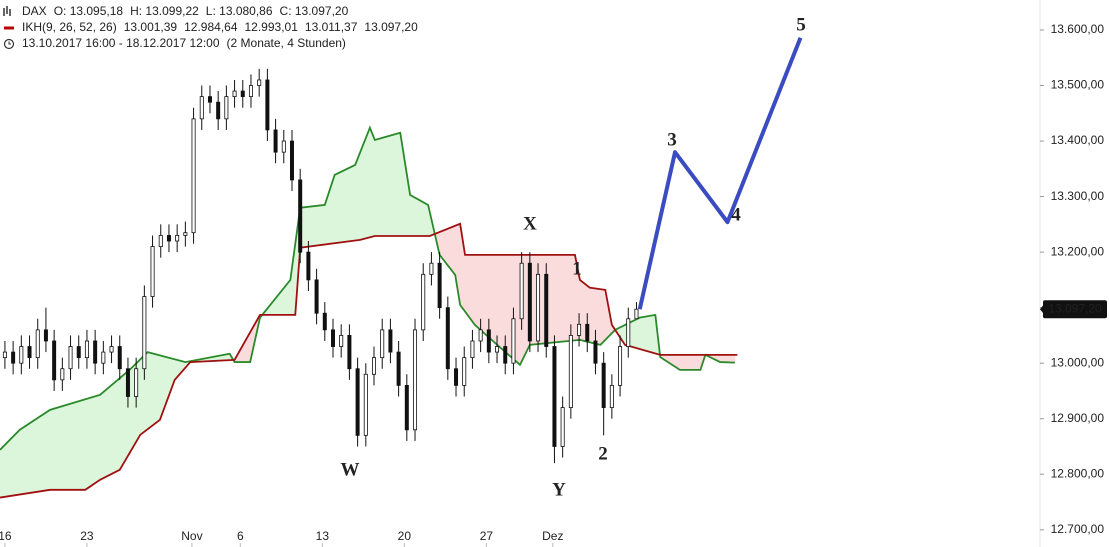  I want to click on price-badge, so click(1075, 309).